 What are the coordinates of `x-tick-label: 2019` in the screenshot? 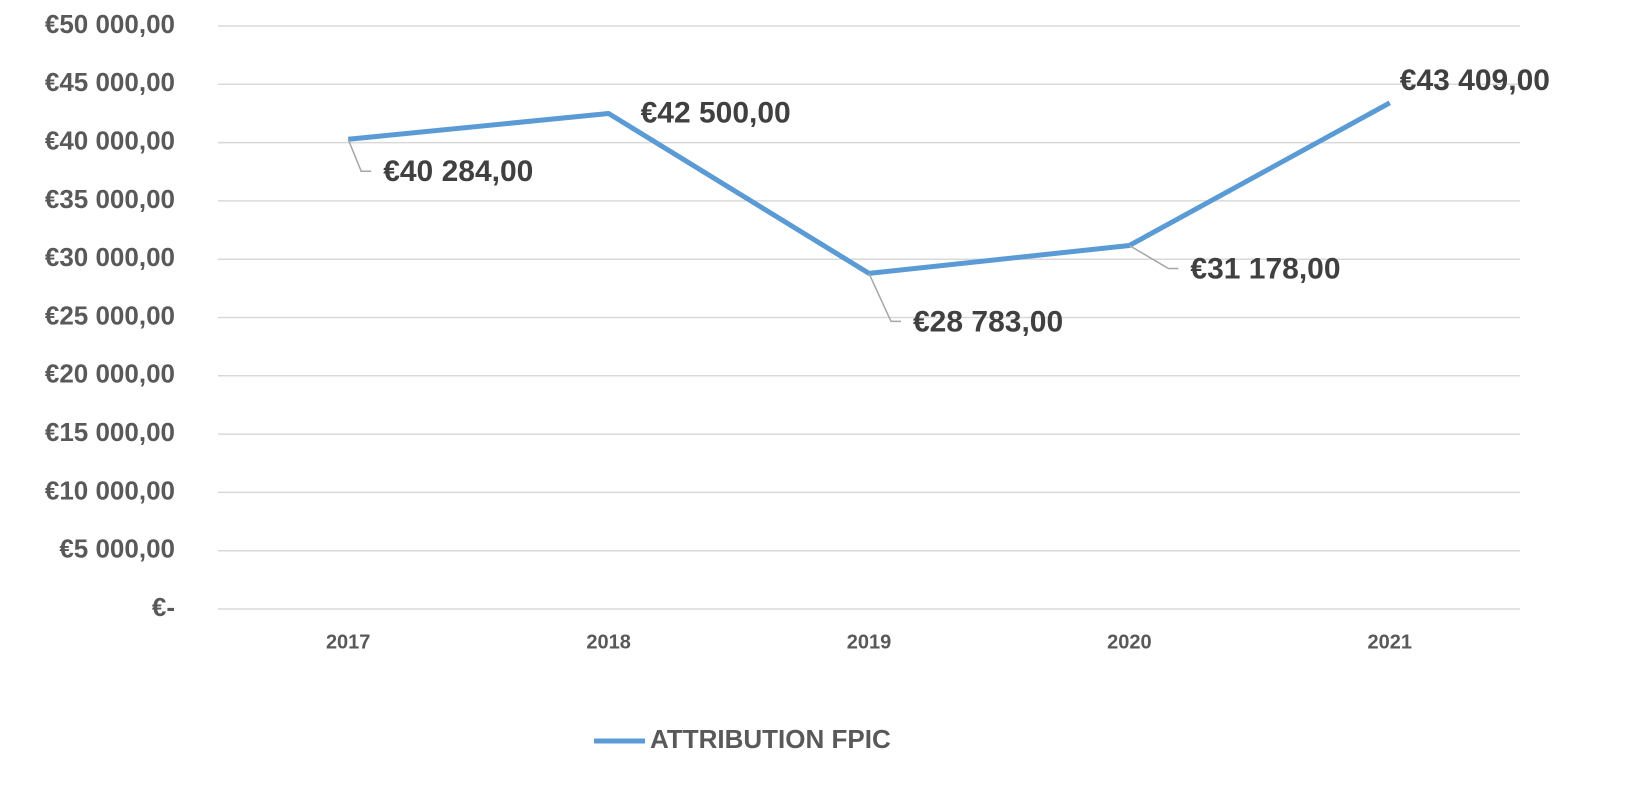 It's located at (869, 642).